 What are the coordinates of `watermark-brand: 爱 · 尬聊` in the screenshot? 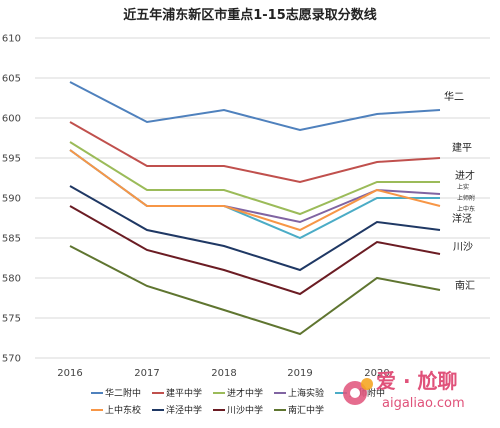 It's located at (417, 381).